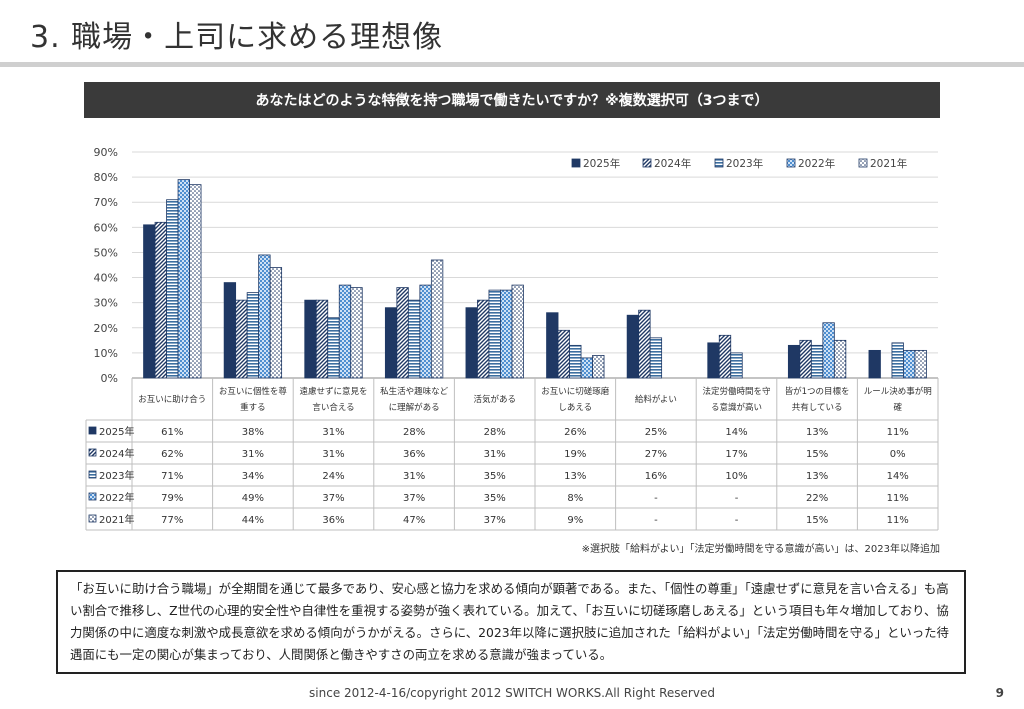  I want to click on question-banner: あなたはどのような特徴を持つ職場で働きたいですか？※複数選択可（3つまで）, so click(512, 100).